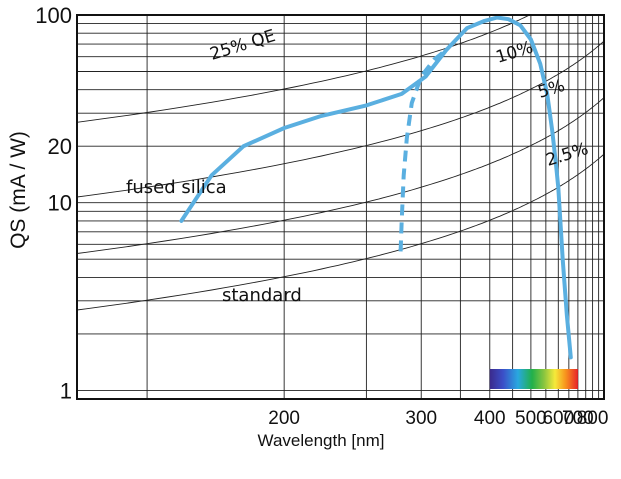 This screenshot has height=479, width=621. Describe the element at coordinates (243, 45) in the screenshot. I see `qe-line-label: 25% QE` at that location.